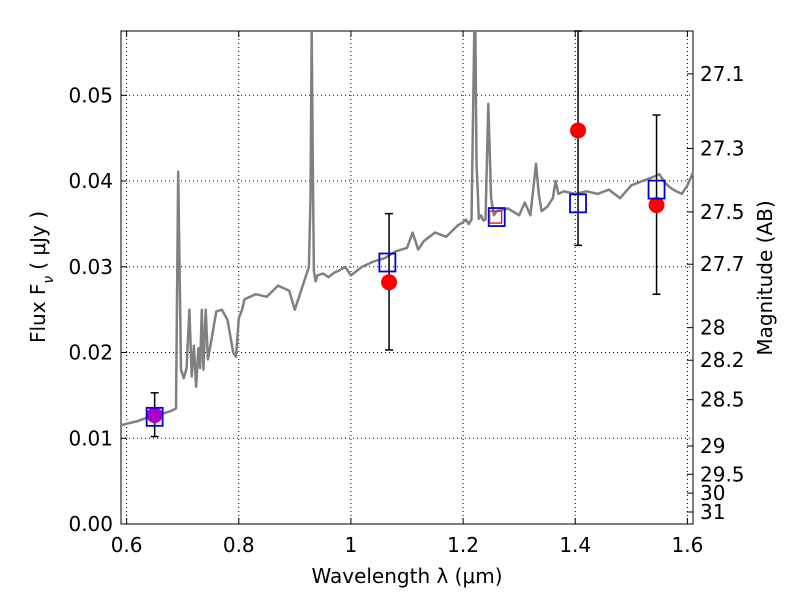  I want to click on y-axis-title-main: Flux F, so click(38, 313).